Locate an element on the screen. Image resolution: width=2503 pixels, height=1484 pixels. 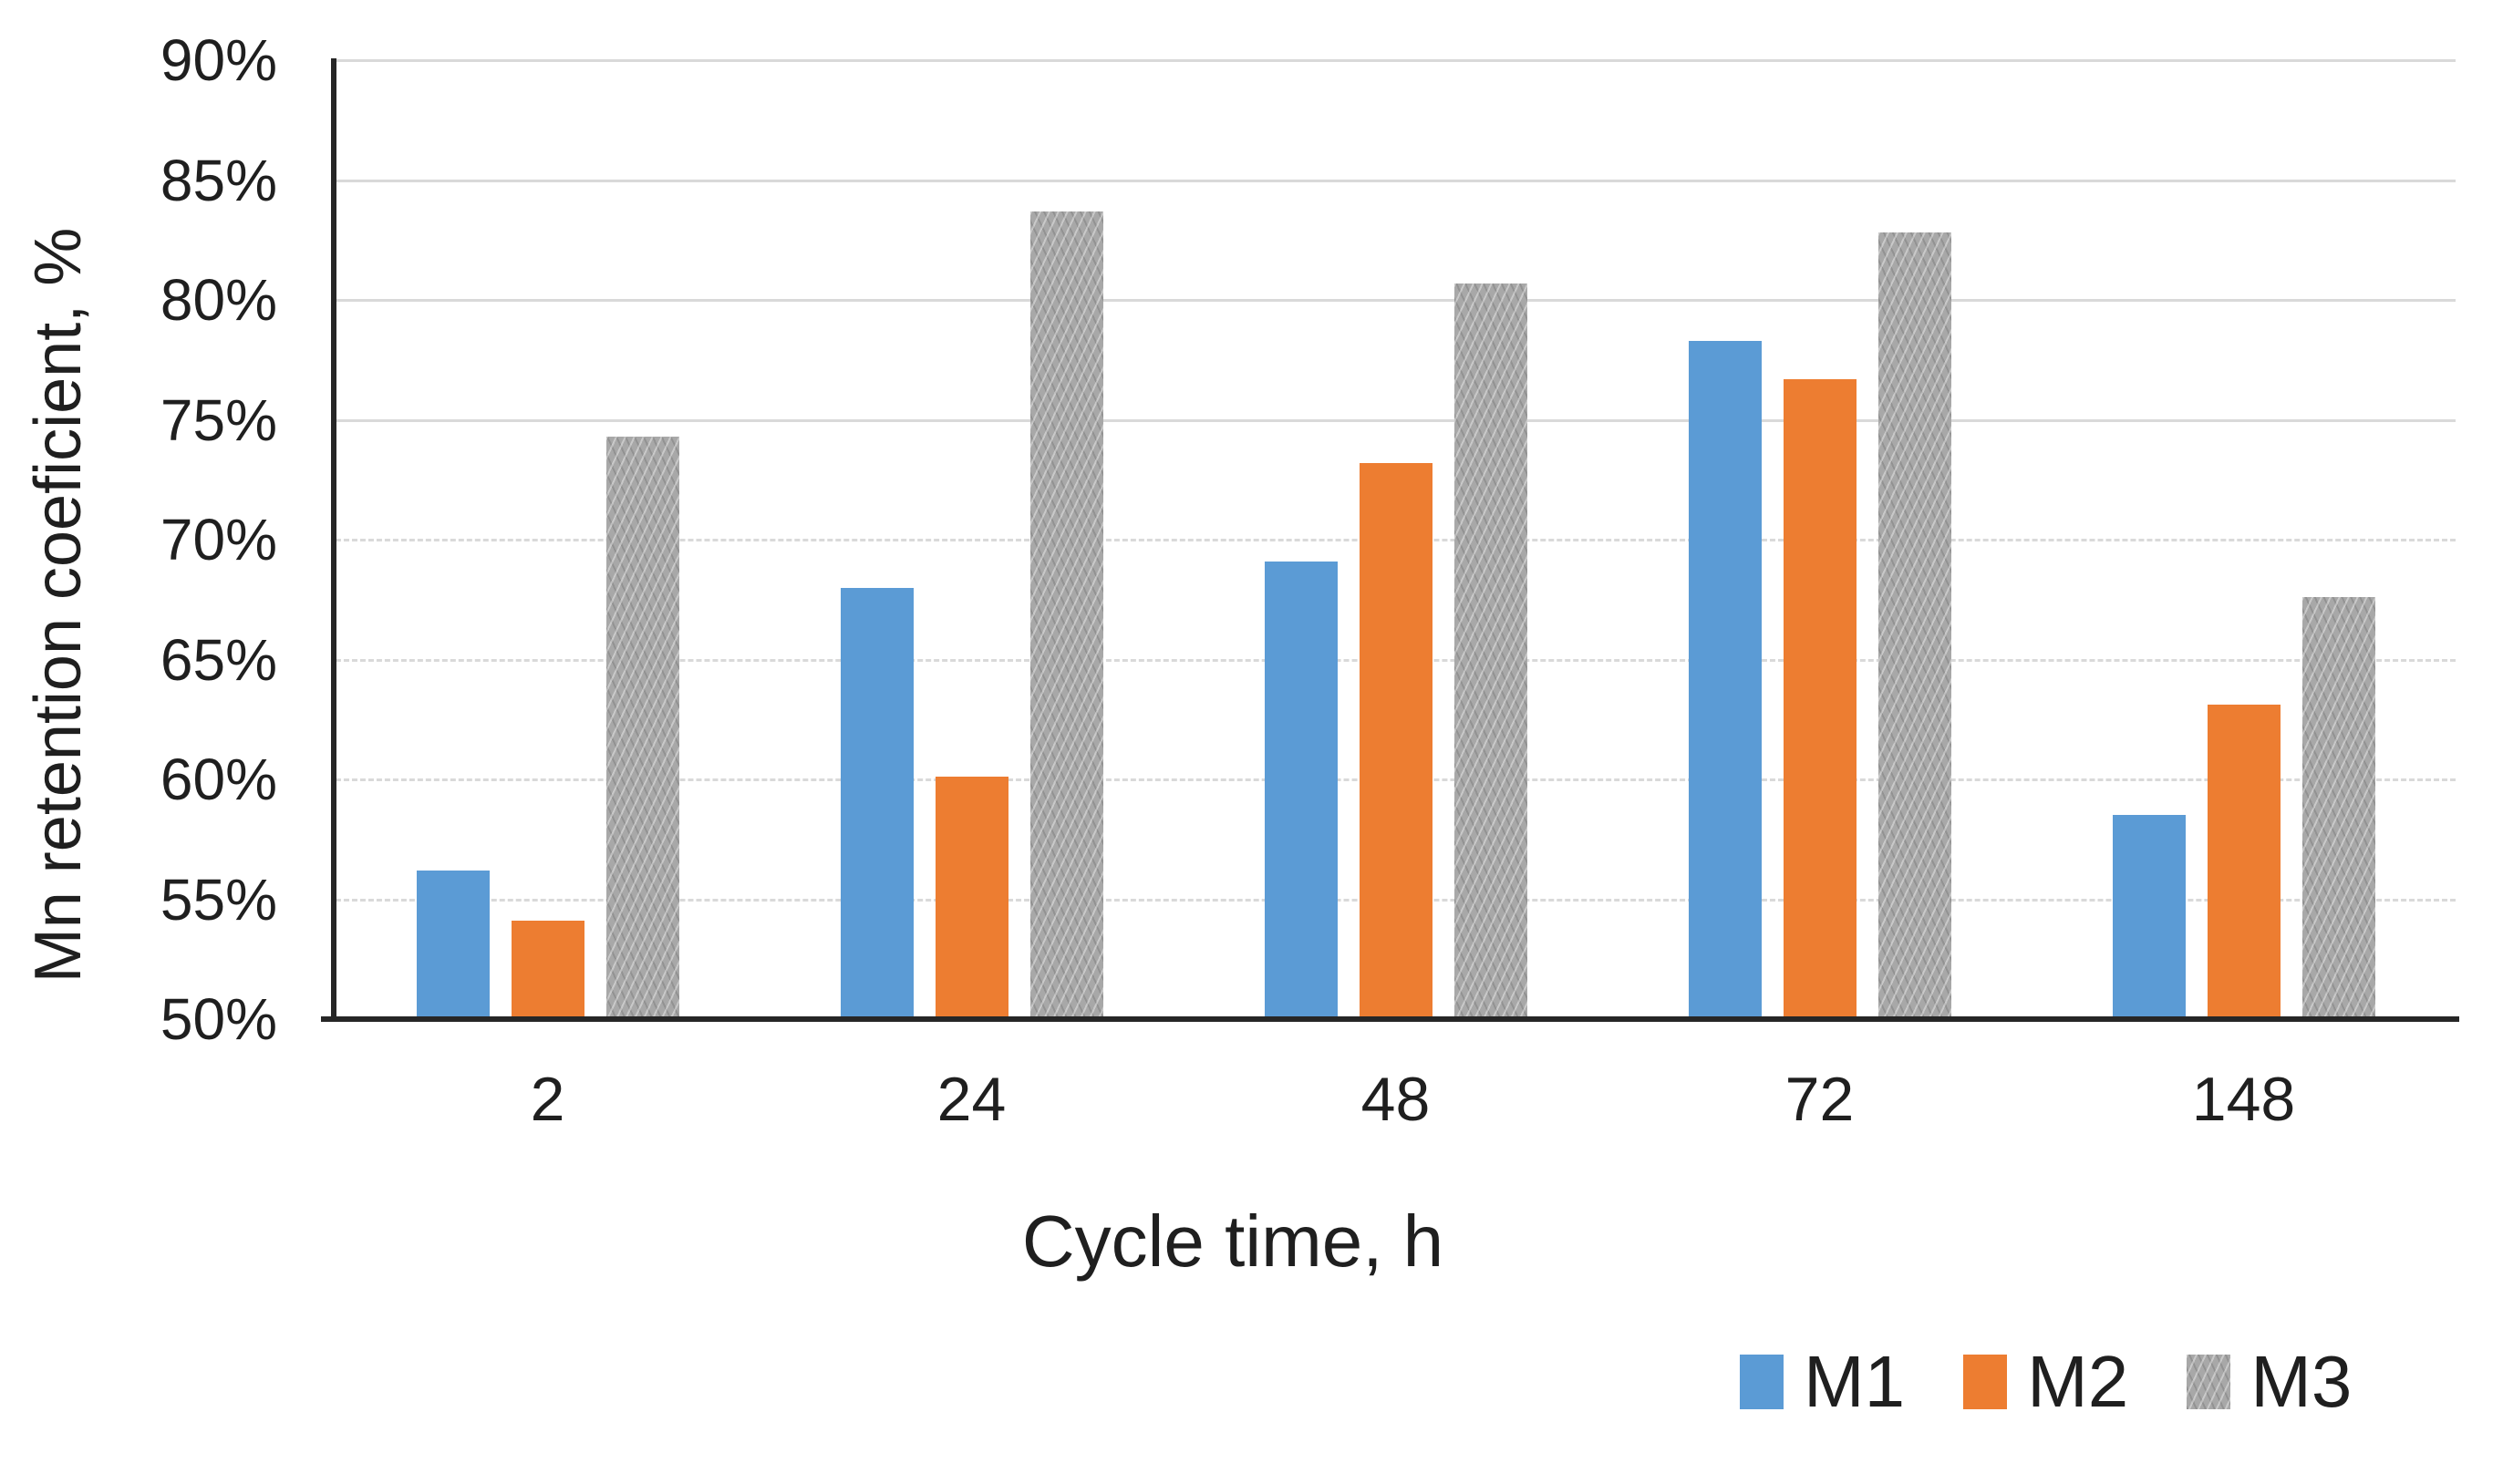
x-axis-title: Cycle time, h is located at coordinates (1232, 1241).